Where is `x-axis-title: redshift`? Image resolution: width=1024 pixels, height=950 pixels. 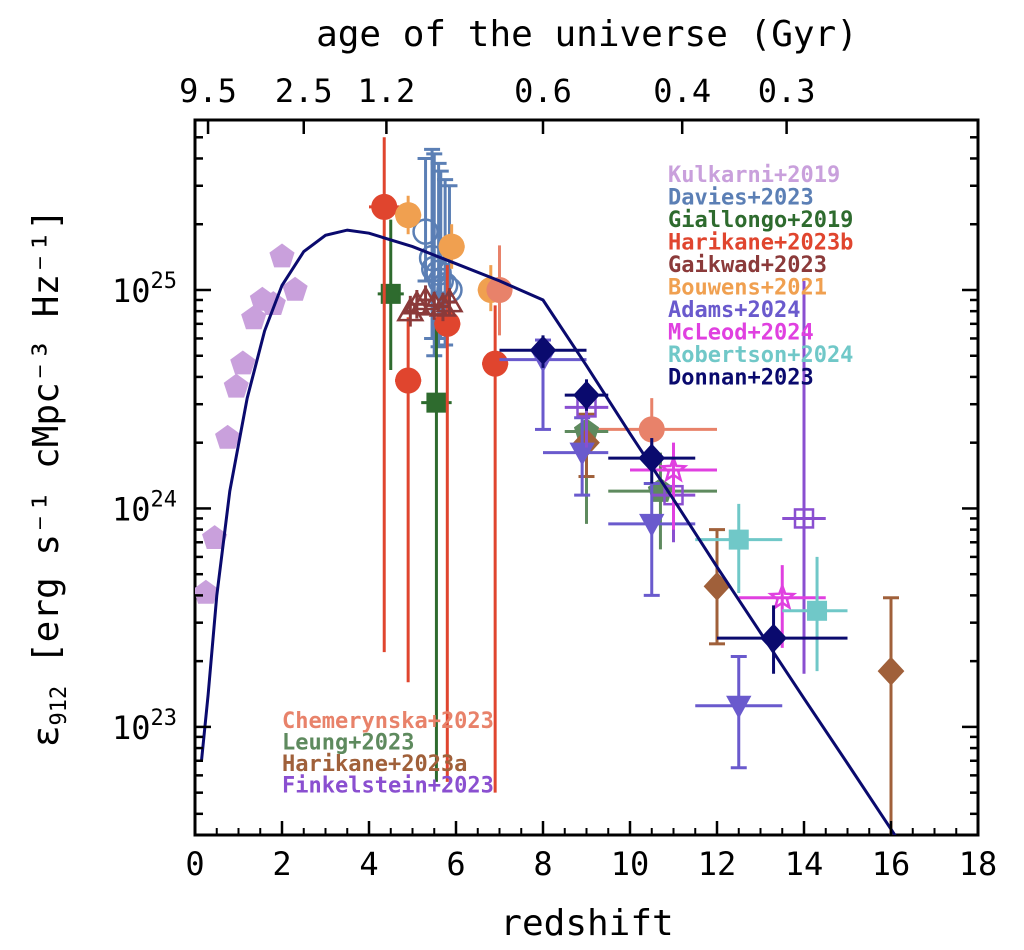 x-axis-title: redshift is located at coordinates (586, 923).